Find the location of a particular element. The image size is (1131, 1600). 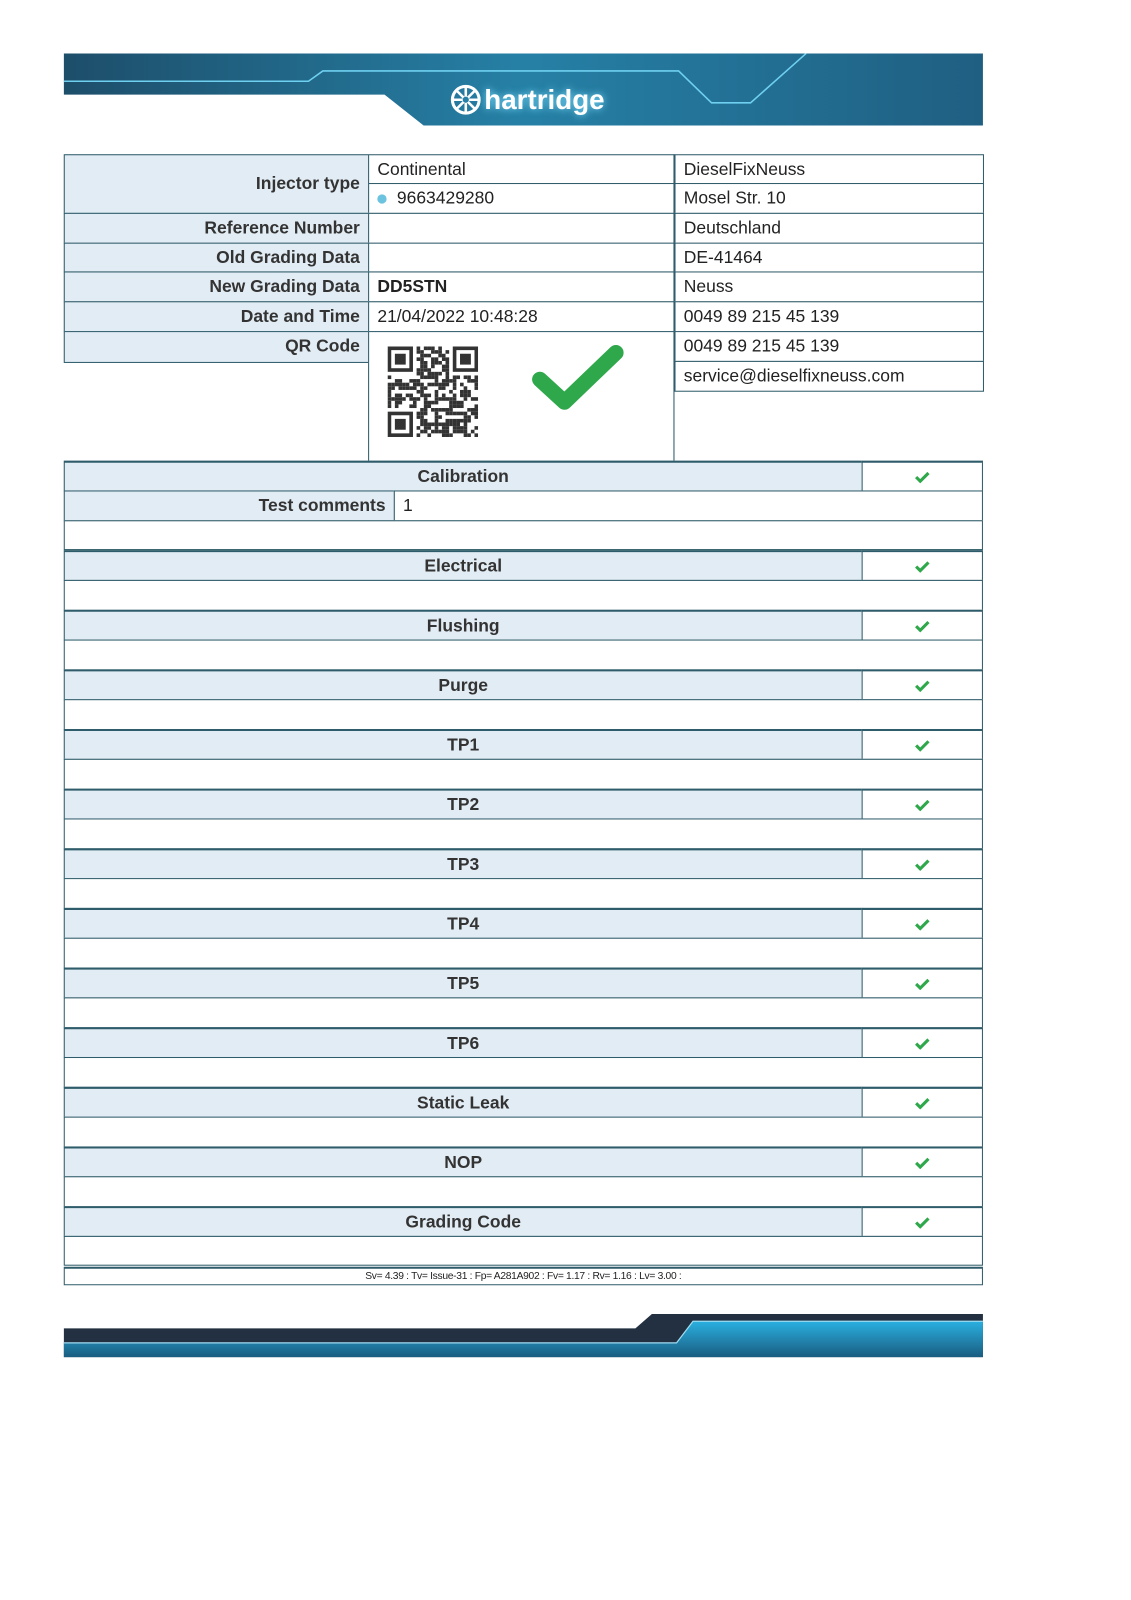

section-header: TP2 is located at coordinates (463, 804).